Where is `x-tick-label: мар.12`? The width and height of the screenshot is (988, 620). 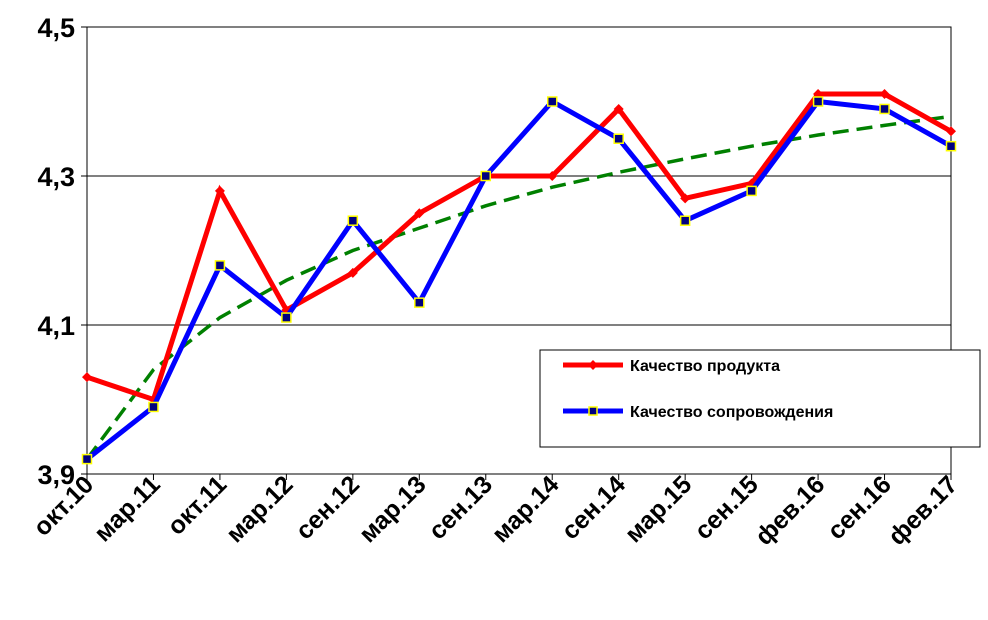 x-tick-label: мар.12 is located at coordinates (260, 509).